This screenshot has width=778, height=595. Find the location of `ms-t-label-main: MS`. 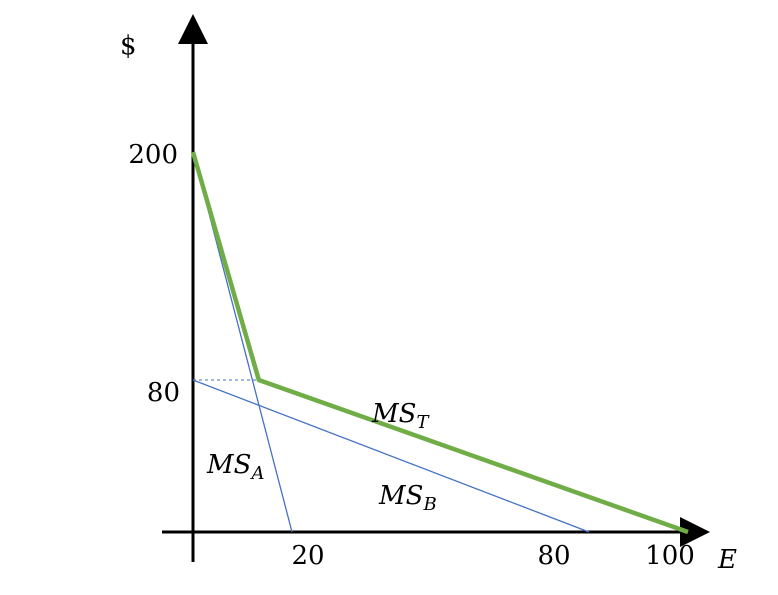

ms-t-label-main: MS is located at coordinates (393, 414).